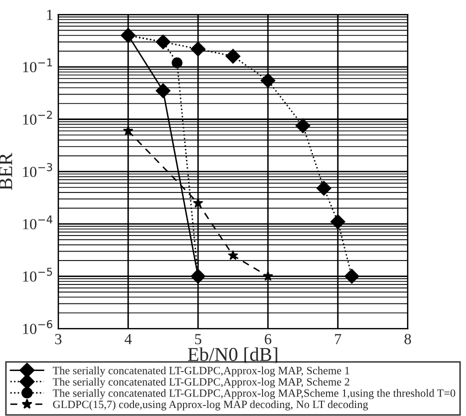  Describe the element at coordinates (37, 223) in the screenshot. I see `y-tick-label: 10$^{−4}$` at that location.